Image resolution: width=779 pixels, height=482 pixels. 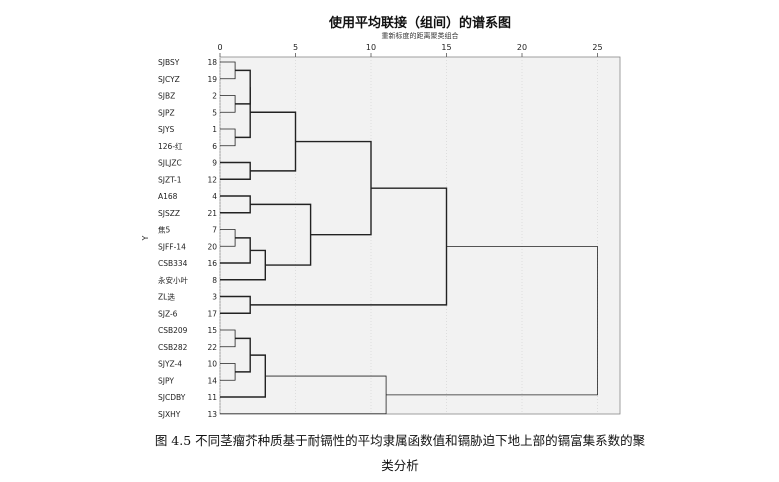 What do you see at coordinates (212, 330) in the screenshot?
I see `leaf-id: 15` at bounding box center [212, 330].